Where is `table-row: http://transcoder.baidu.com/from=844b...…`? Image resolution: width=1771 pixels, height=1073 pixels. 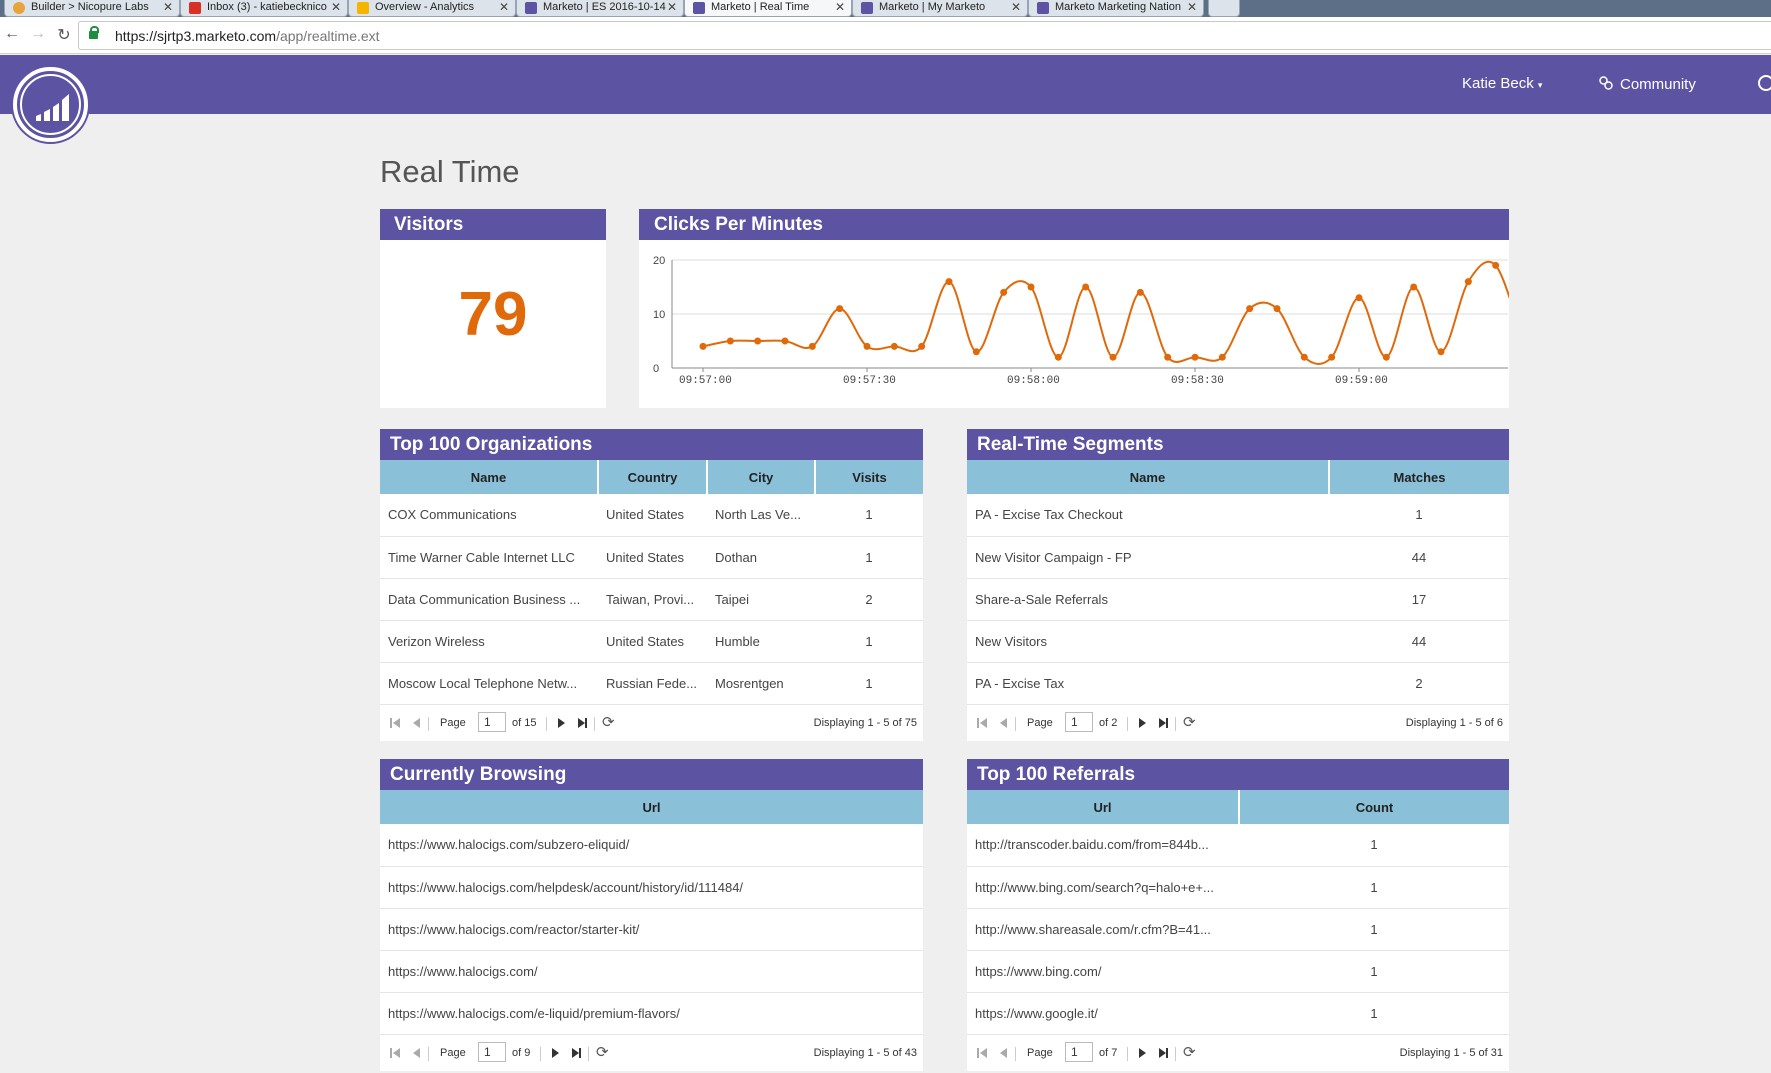
table-row: http://transcoder.baidu.com/from=844b...… is located at coordinates (1238, 845).